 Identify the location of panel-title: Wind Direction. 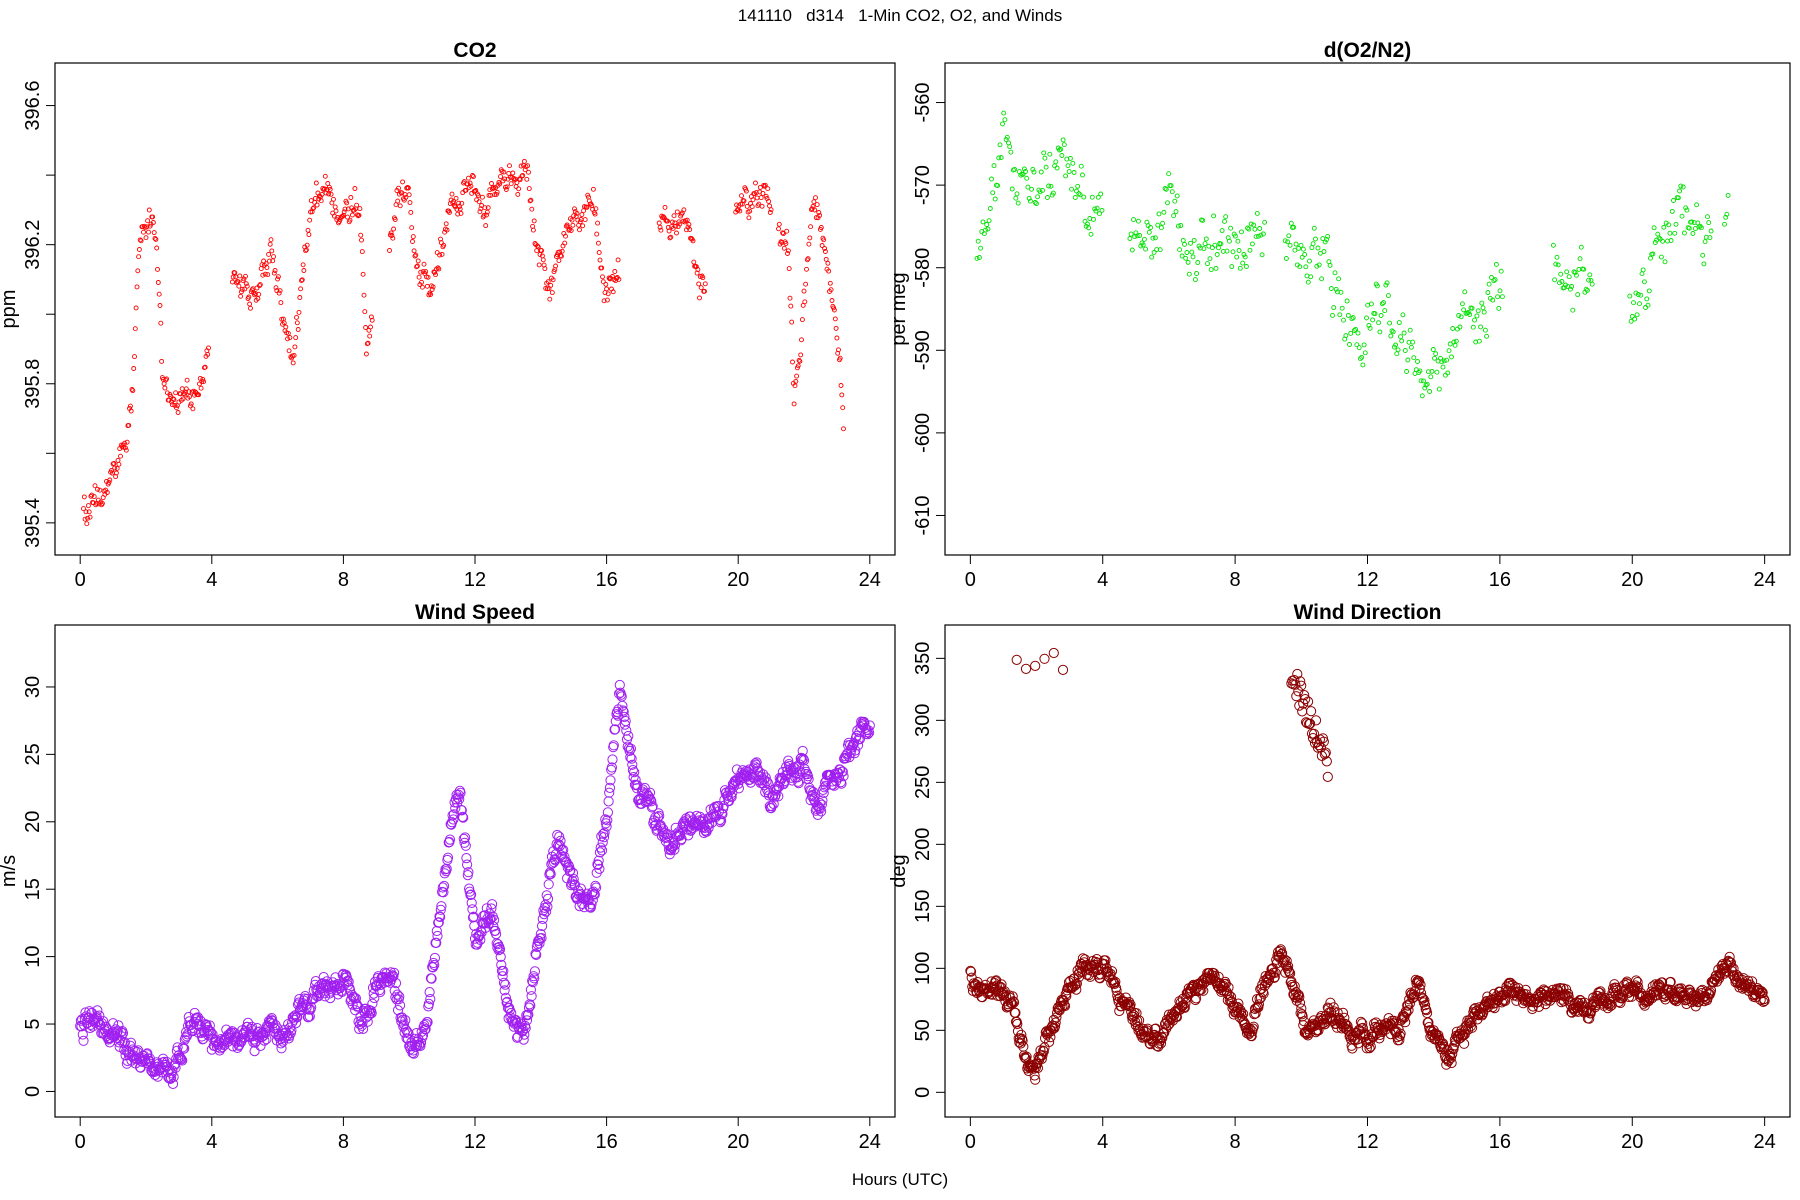
(1368, 612).